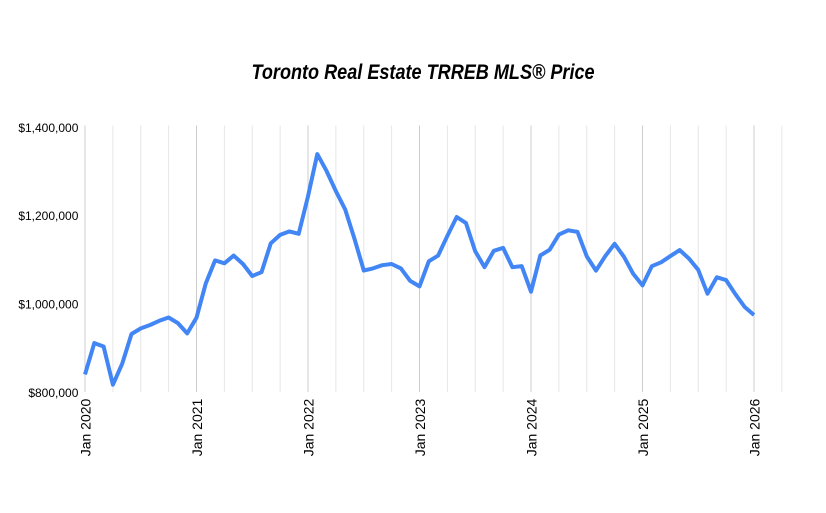  I want to click on svg-text:Toronto Real Estate TRREB MLS®: Toronto Real Estate TRREB MLS® Price, so click(423, 72).